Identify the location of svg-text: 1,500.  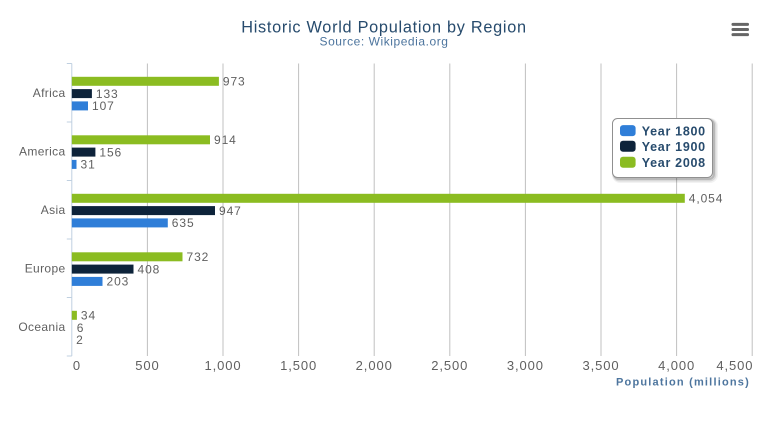
(298, 365).